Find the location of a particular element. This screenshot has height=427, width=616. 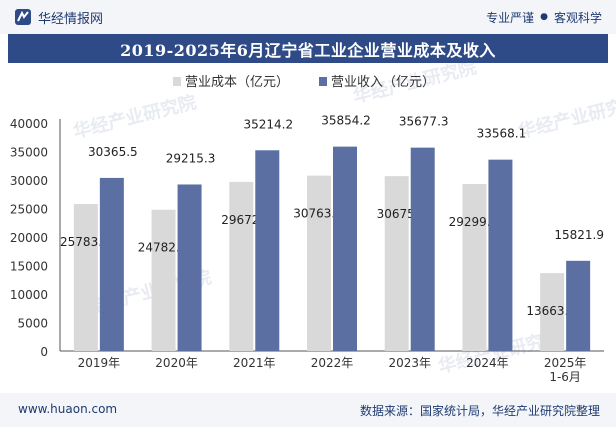

legend-label-1: 营业收入（亿元） is located at coordinates (383, 82).